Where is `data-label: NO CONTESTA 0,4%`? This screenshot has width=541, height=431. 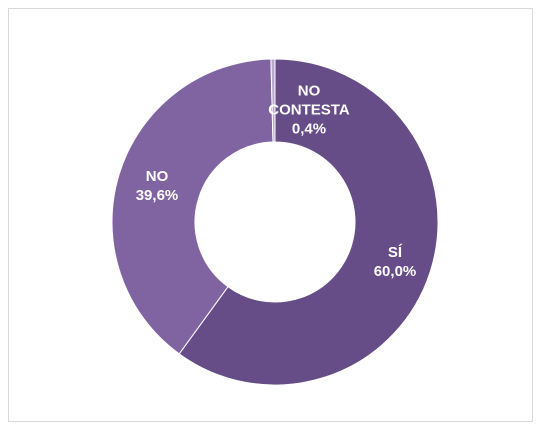 data-label: NO CONTESTA 0,4% is located at coordinates (309, 110).